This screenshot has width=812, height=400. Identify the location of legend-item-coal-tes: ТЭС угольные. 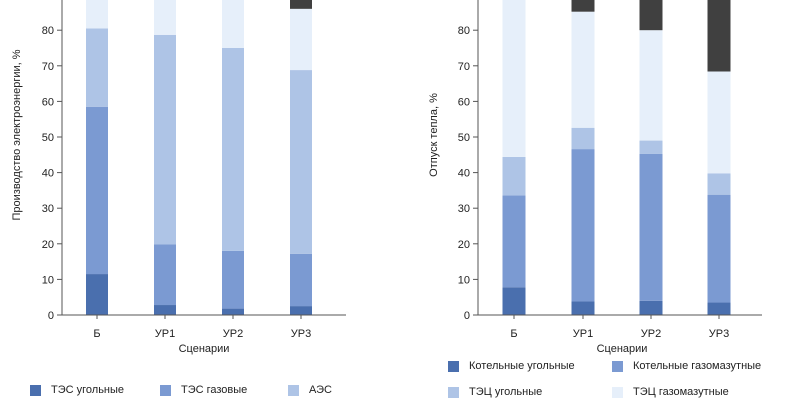
(77, 390).